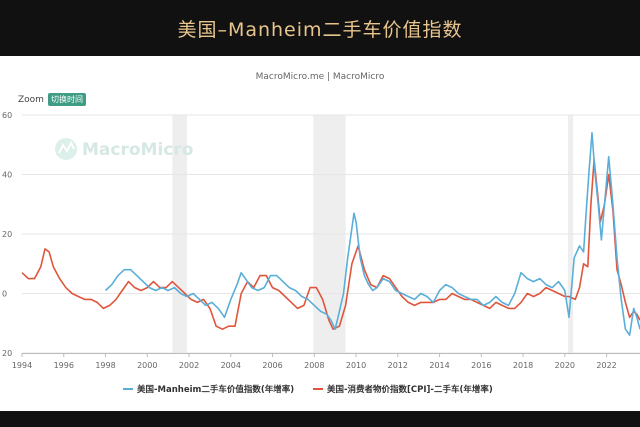 This screenshot has width=640, height=427. Describe the element at coordinates (272, 365) in the screenshot. I see `x-tick-label-2006: 2006` at that location.